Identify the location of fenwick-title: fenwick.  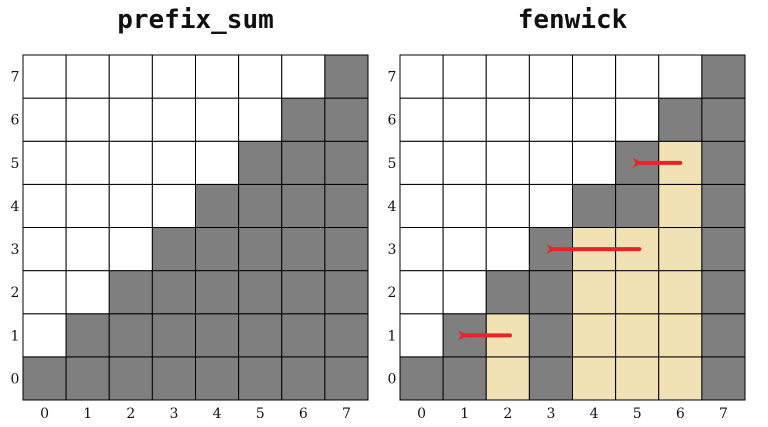
(573, 20).